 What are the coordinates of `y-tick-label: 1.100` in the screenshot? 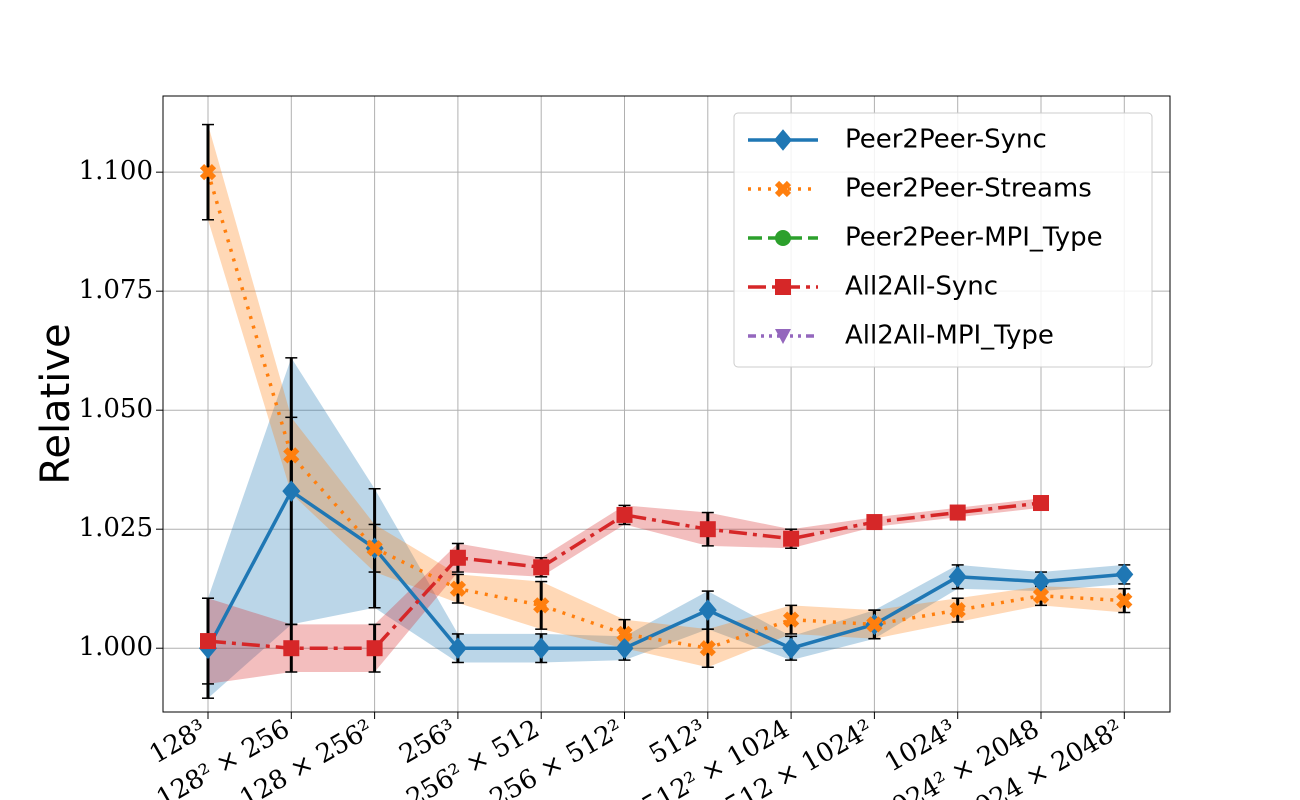 It's located at (116, 171).